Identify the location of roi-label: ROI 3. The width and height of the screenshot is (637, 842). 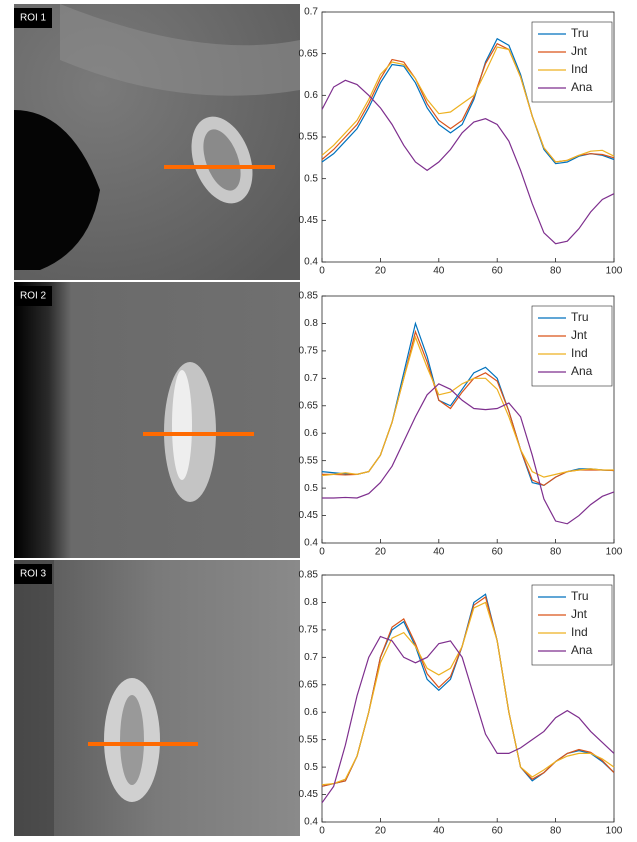
(33, 574).